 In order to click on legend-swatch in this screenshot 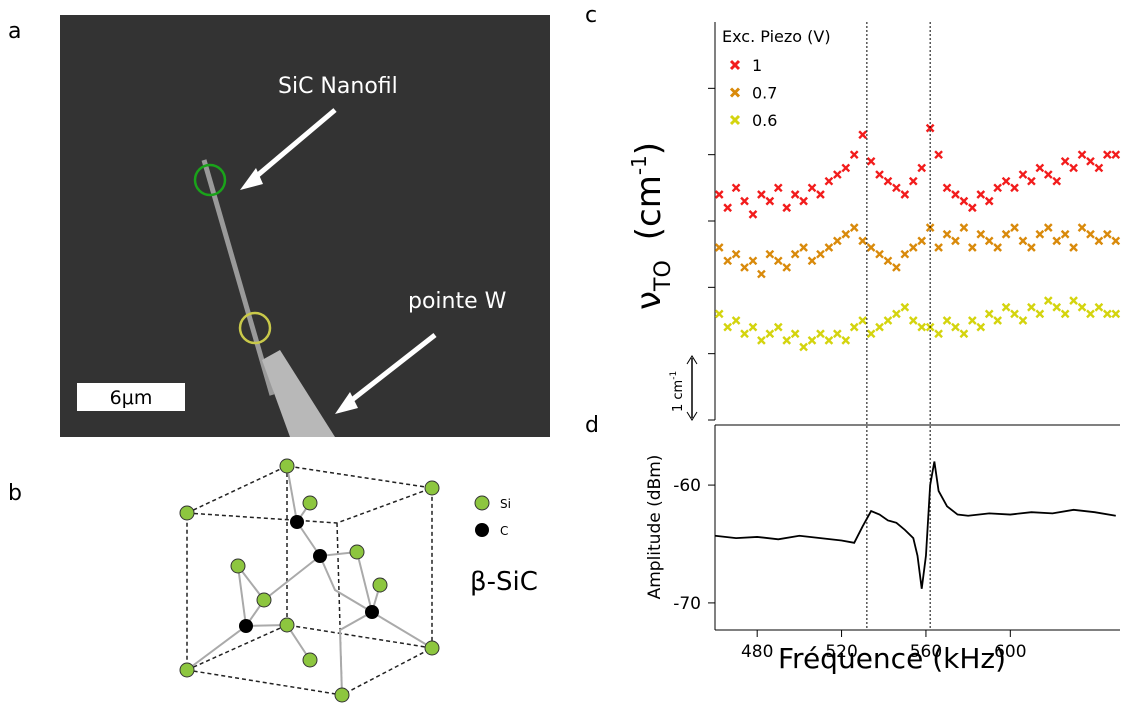, I will do `click(482, 503)`.